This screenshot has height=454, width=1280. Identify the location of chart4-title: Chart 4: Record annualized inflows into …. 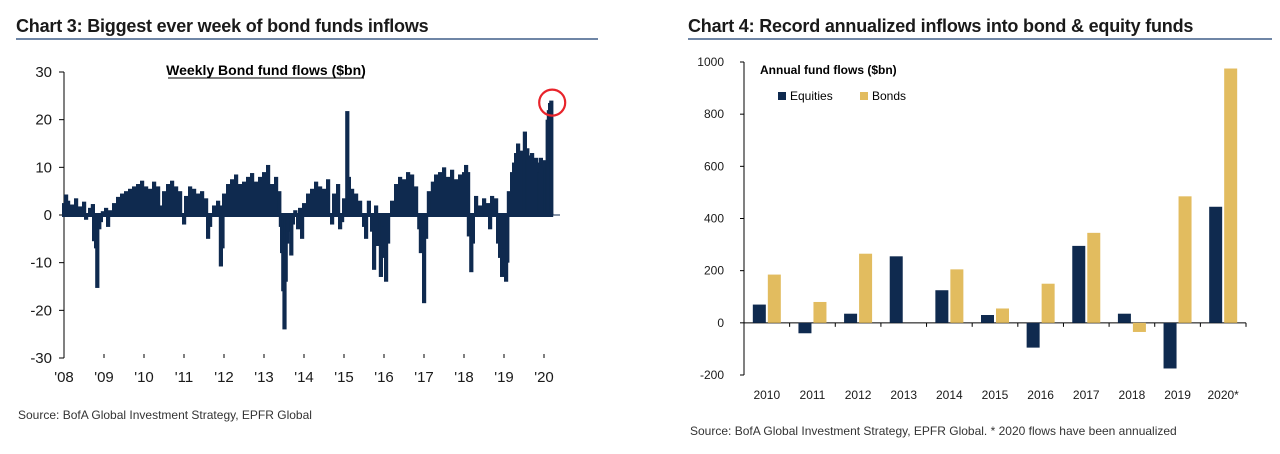
(941, 26).